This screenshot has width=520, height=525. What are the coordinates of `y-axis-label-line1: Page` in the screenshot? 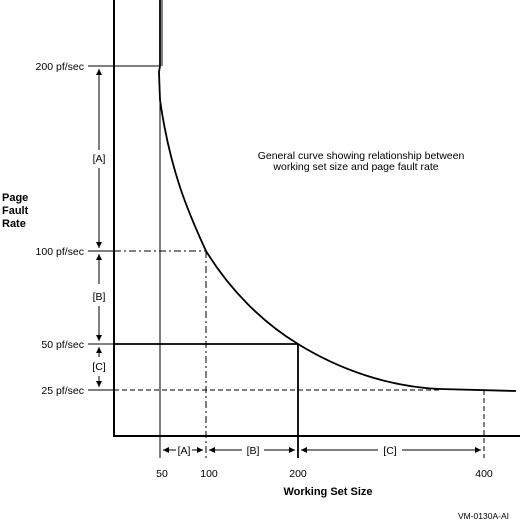 It's located at (15, 198).